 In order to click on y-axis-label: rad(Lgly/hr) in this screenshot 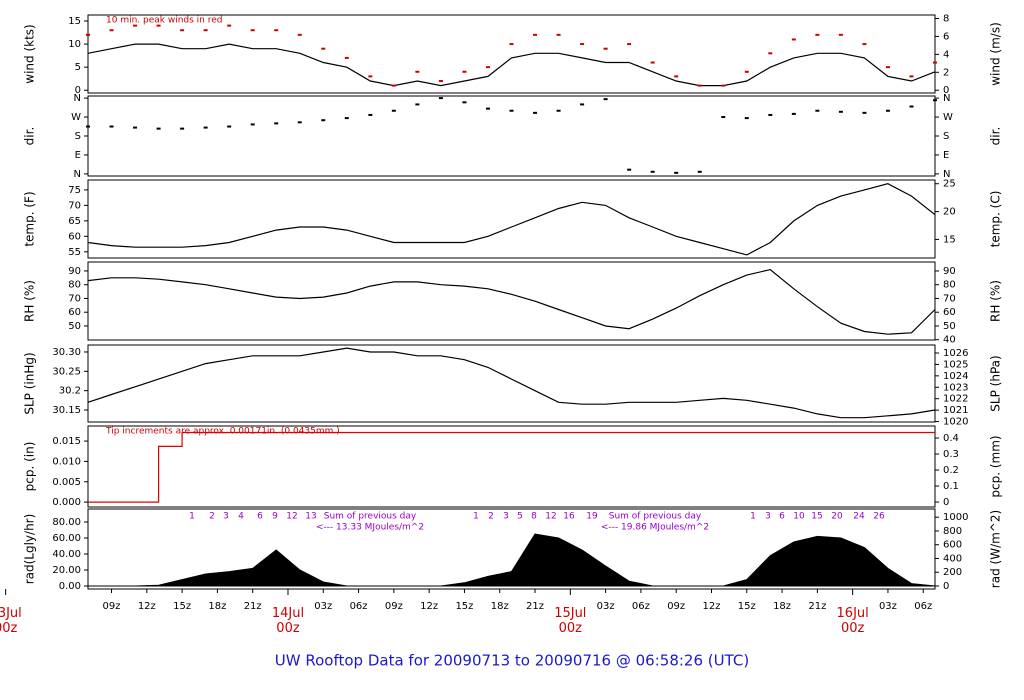, I will do `click(30, 549)`.